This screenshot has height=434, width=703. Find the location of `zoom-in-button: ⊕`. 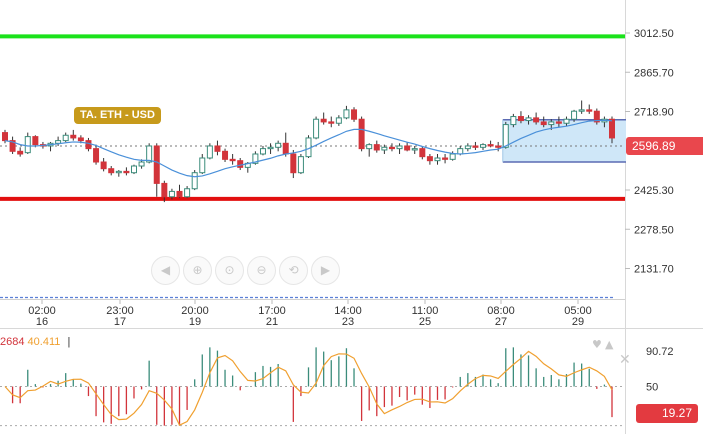

zoom-in-button: ⊕ is located at coordinates (197, 270).